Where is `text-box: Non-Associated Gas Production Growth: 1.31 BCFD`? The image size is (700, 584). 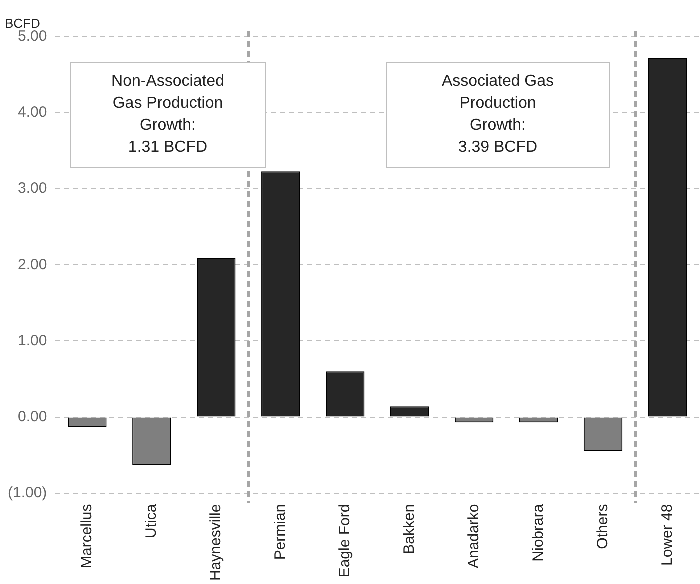
text-box: Non-Associated Gas Production Growth: 1.31 BCFD is located at coordinates (168, 115).